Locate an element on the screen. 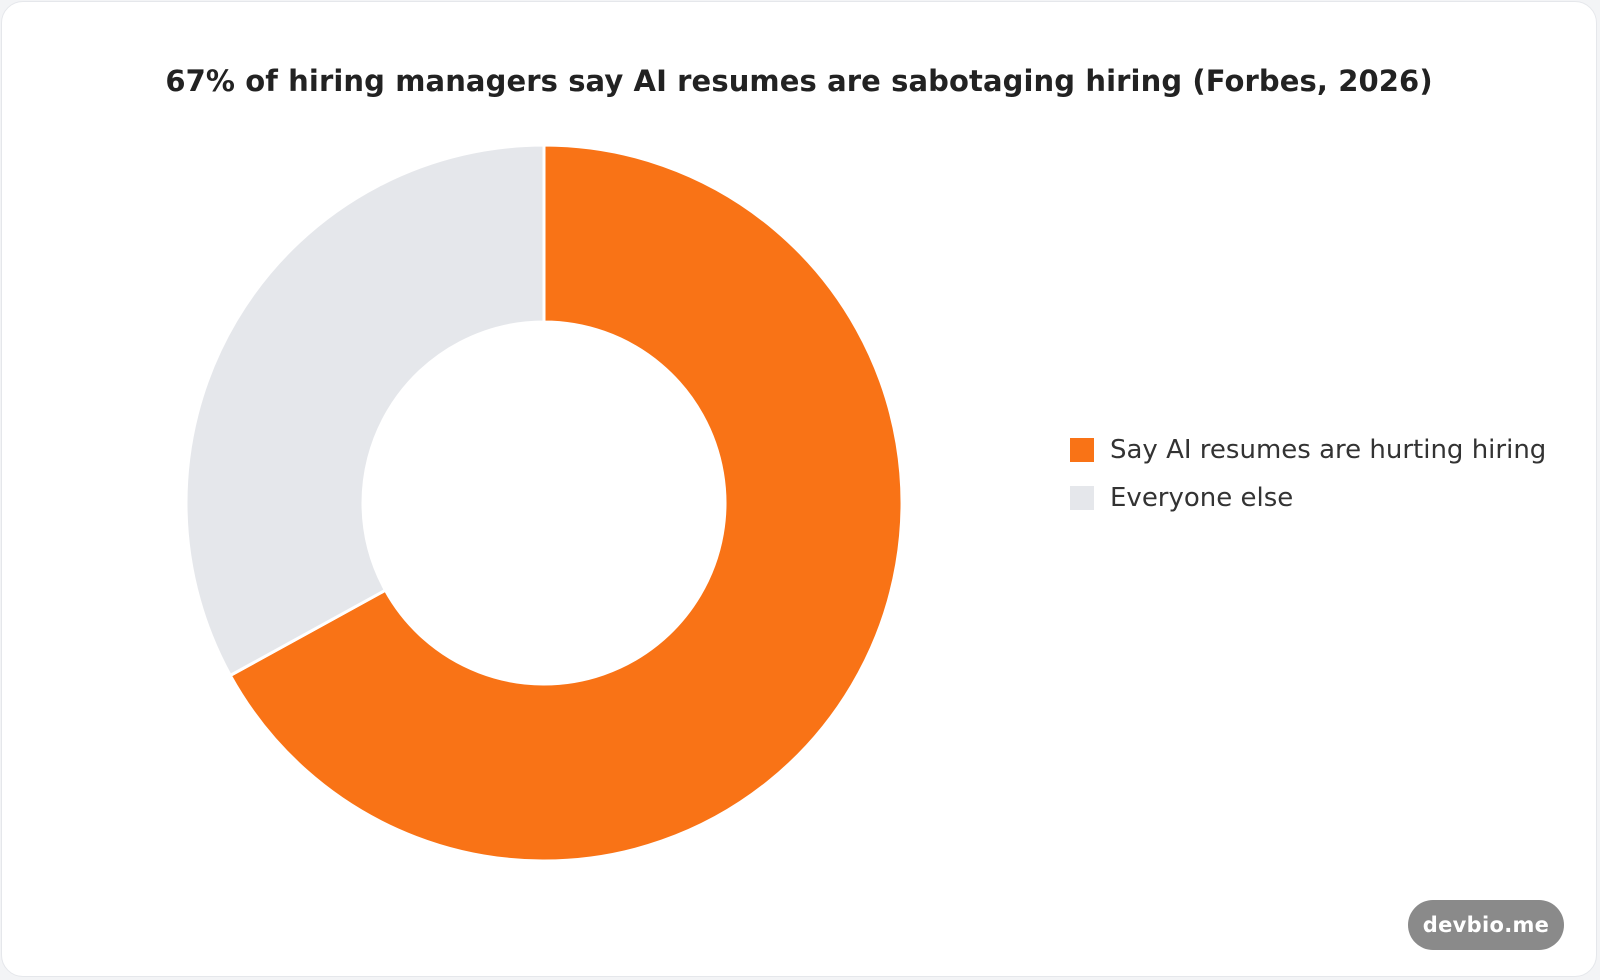 The image size is (1600, 980). legend-label-everyone-else: Everyone else is located at coordinates (1202, 498).